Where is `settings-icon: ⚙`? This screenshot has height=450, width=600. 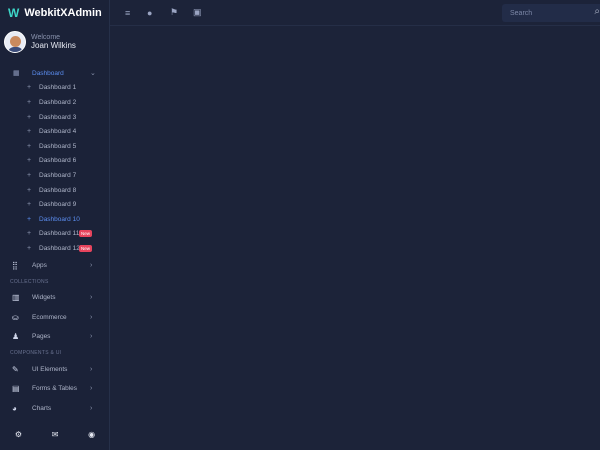 settings-icon: ⚙ is located at coordinates (18, 434).